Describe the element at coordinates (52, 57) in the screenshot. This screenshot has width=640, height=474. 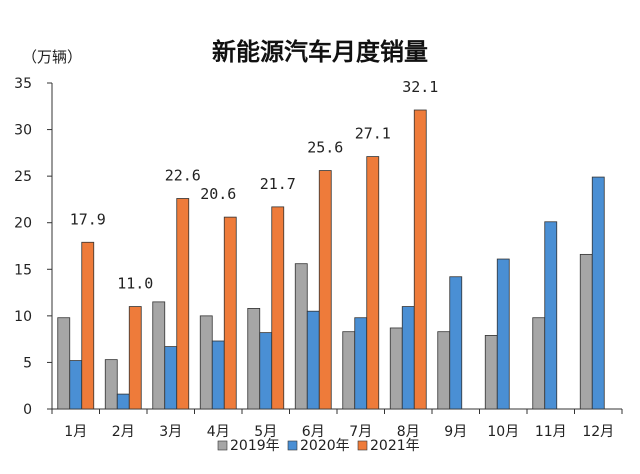
I see `unit-label: （万辆）` at that location.